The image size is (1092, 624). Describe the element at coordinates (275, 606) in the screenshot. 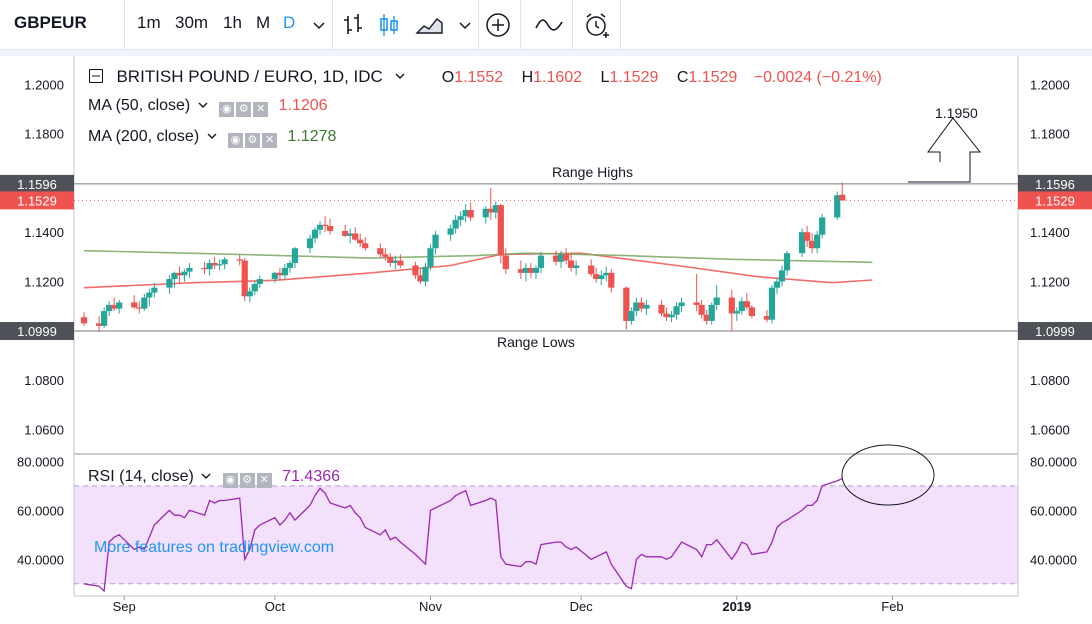

I see `time-tick-label: Oct` at that location.